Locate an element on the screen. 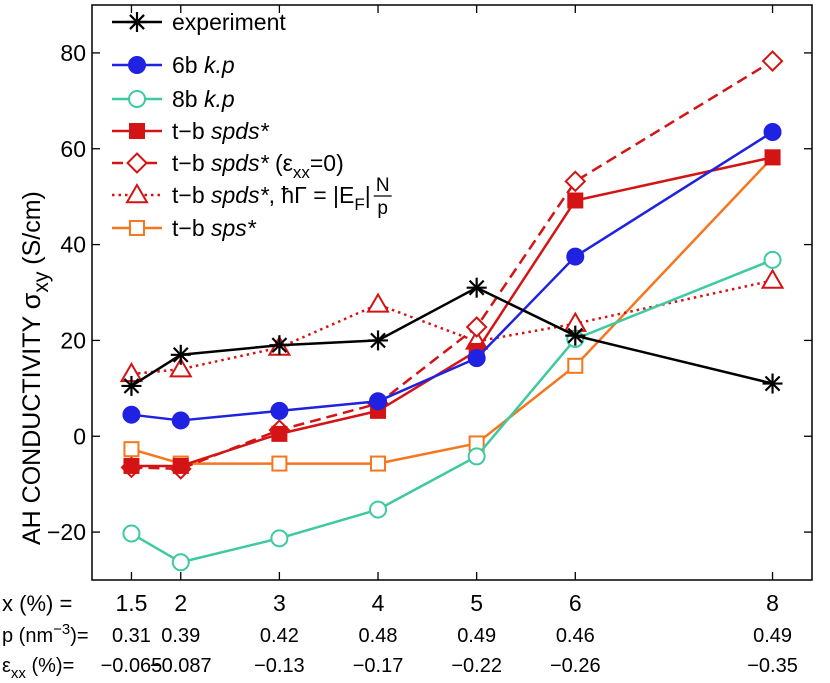 This screenshot has height=683, width=830. bottom-row-value: 2 is located at coordinates (180, 603).